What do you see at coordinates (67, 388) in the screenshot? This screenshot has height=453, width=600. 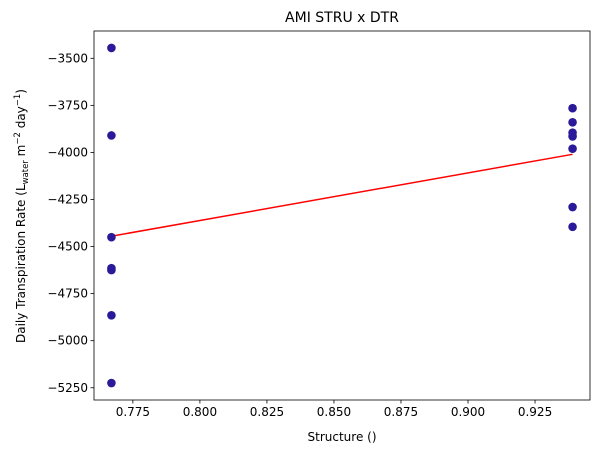 I see `y-tick-label: −5250` at bounding box center [67, 388].